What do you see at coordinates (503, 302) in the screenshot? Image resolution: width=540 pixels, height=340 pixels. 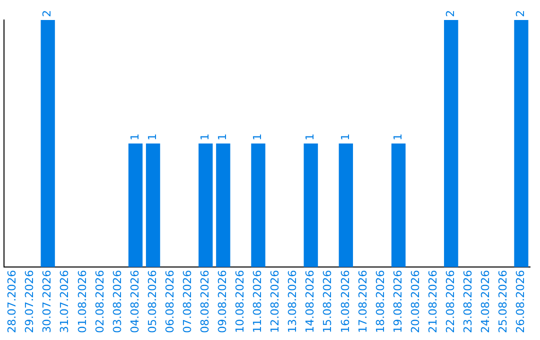 I see `x-tick-label: 25.08.2026` at bounding box center [503, 302].